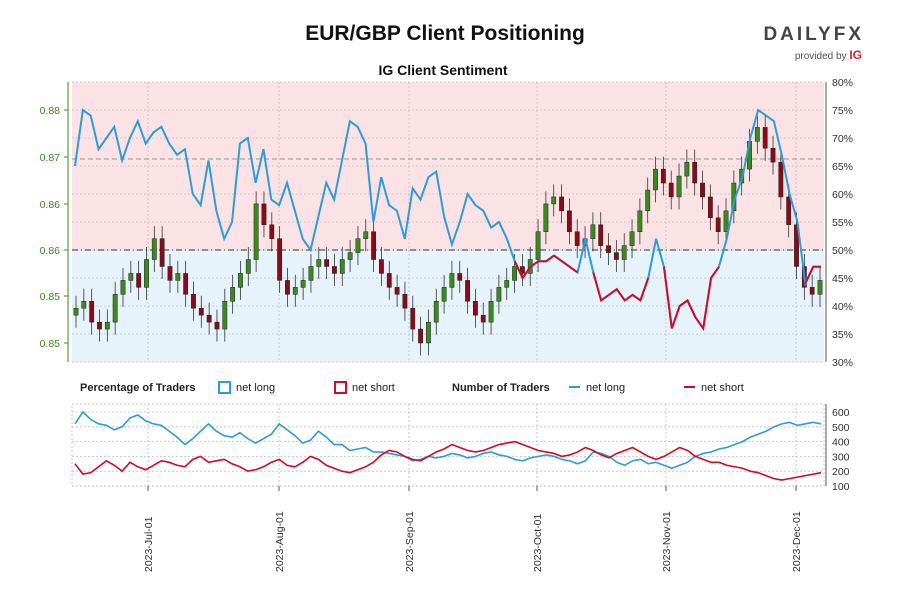  What do you see at coordinates (149, 544) in the screenshot?
I see `date-tick-label: 2023-Jul-01` at bounding box center [149, 544].